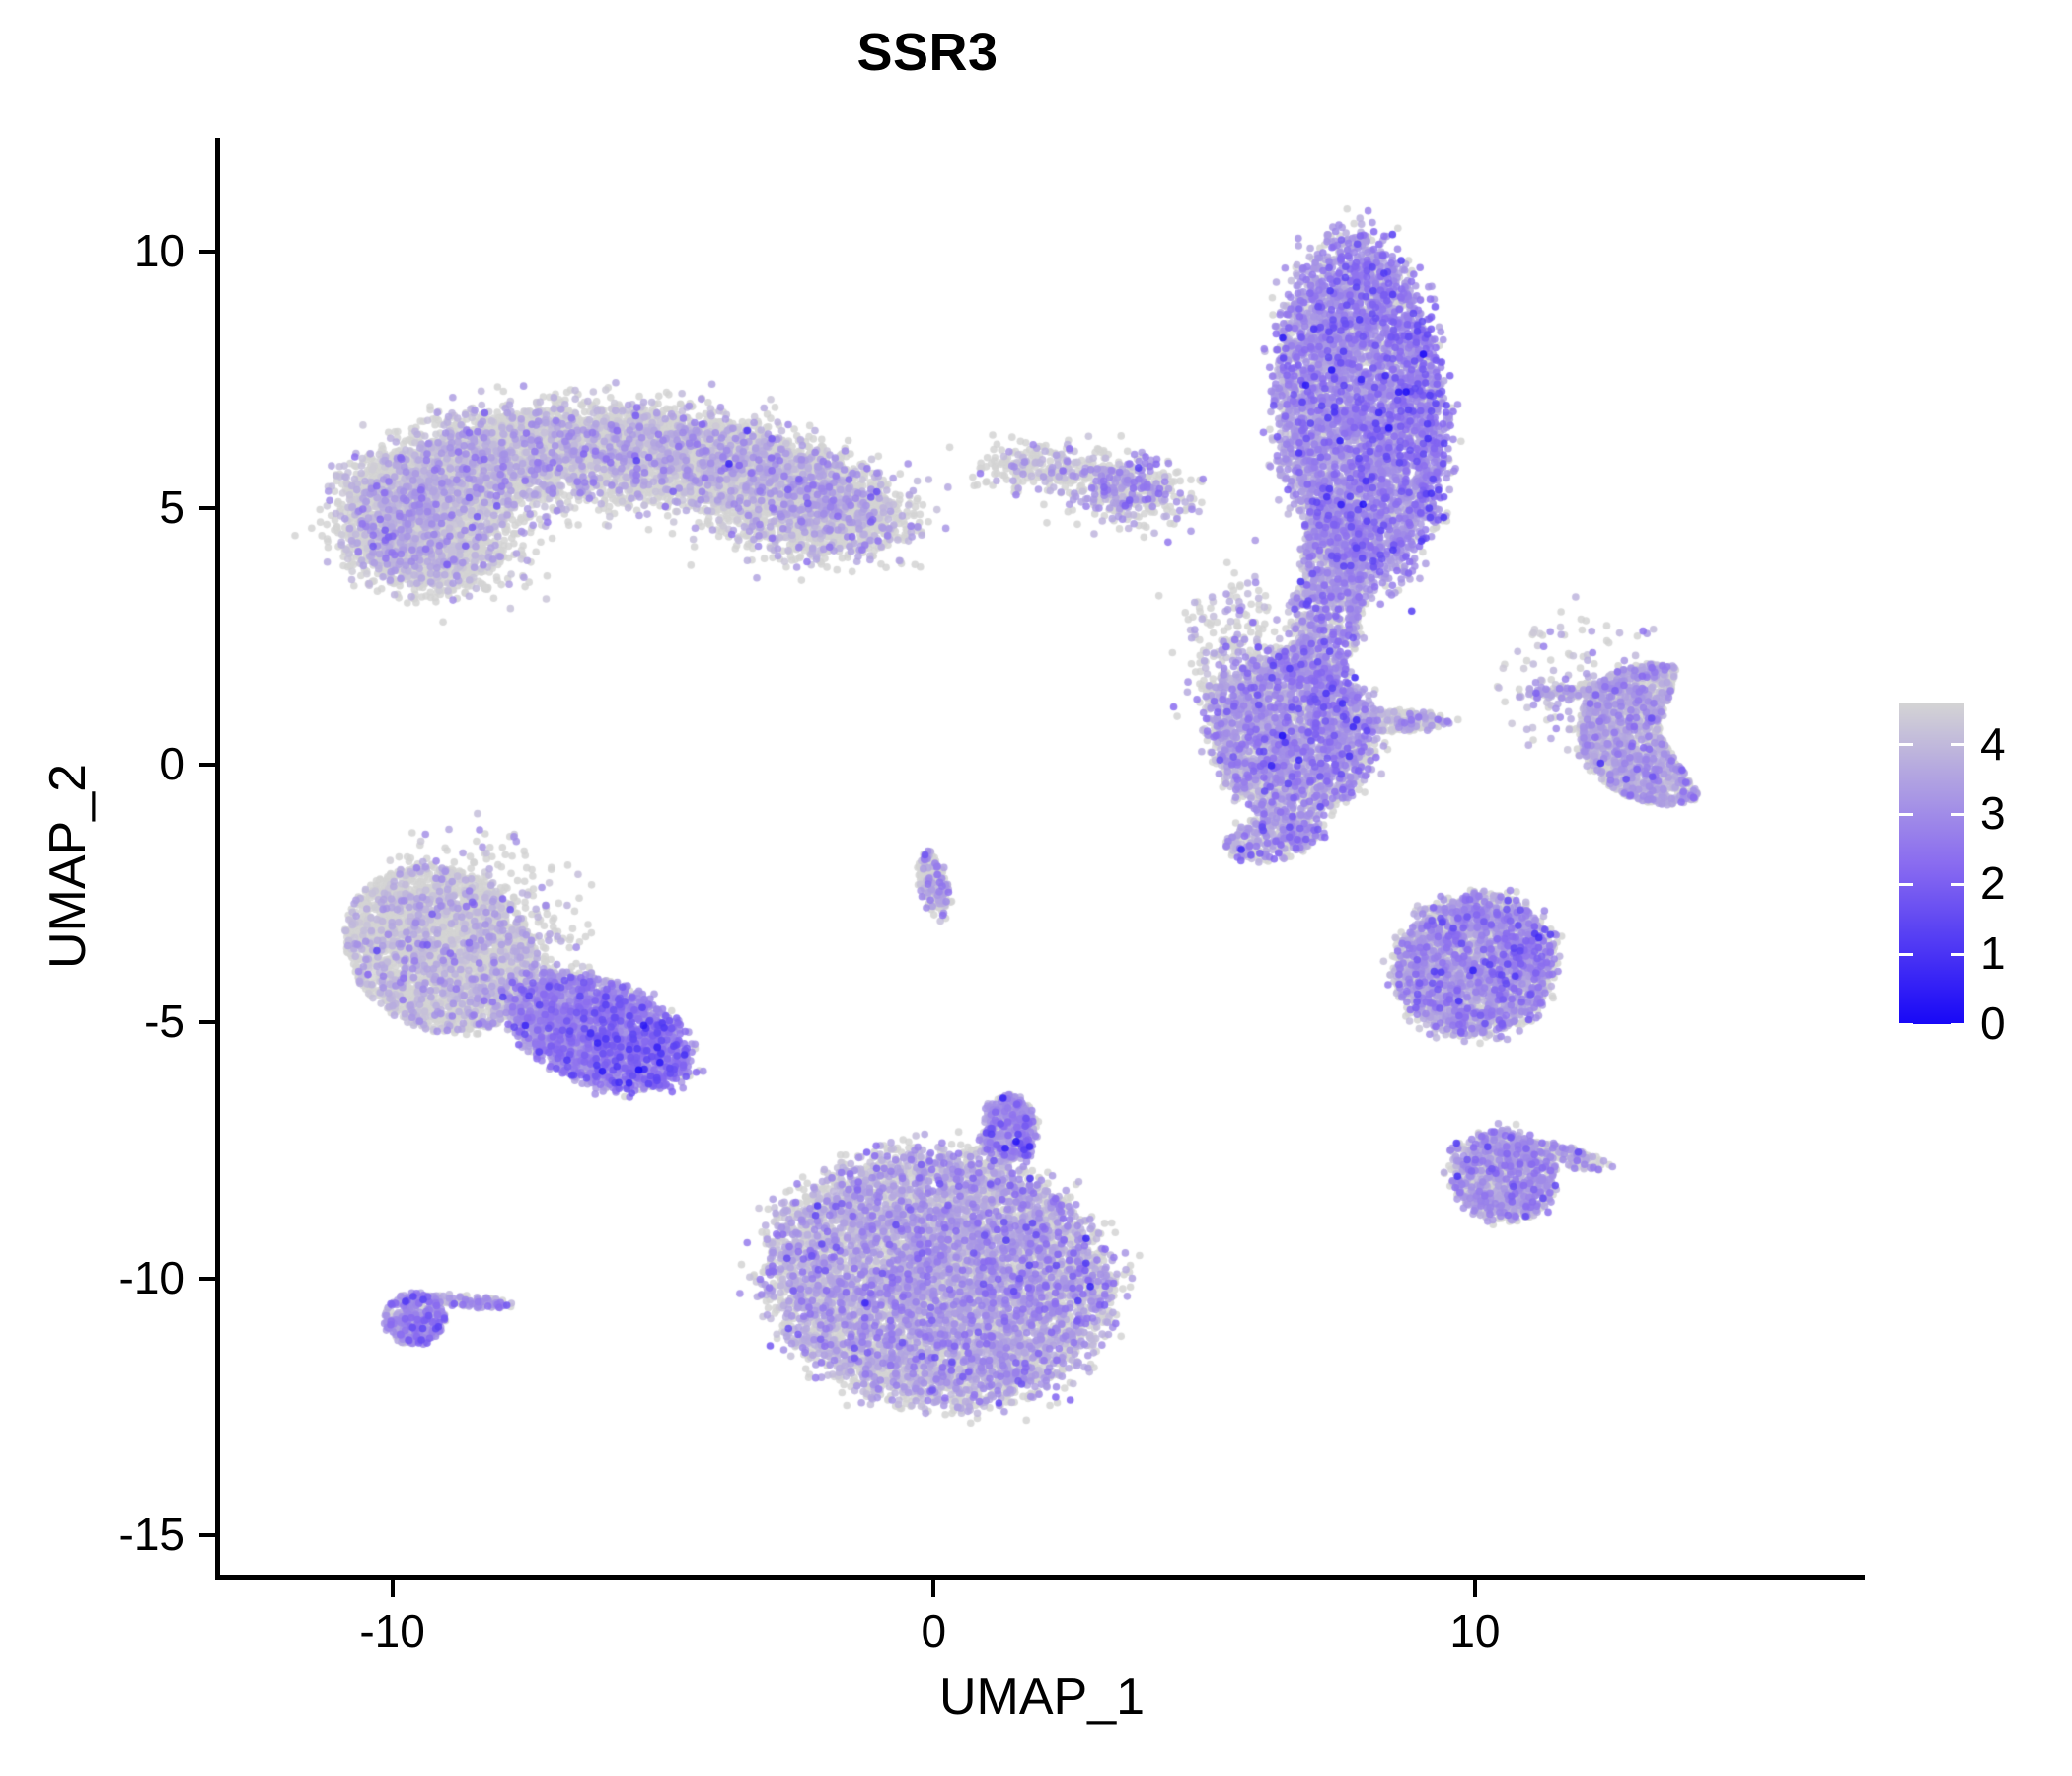 The height and width of the screenshot is (1776, 2072). I want to click on colorbar-gradient, so click(1932, 864).